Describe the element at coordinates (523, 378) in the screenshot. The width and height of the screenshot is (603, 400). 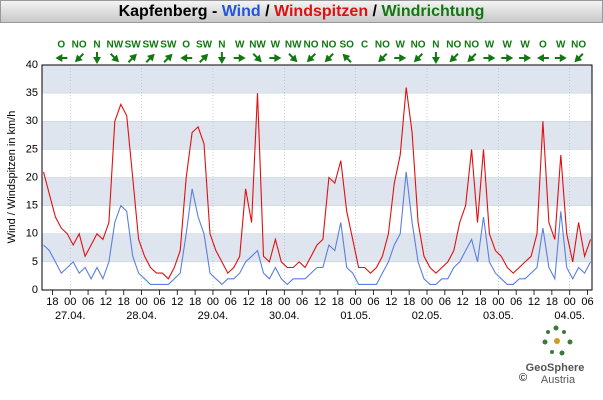
I see `copyright: ©` at that location.